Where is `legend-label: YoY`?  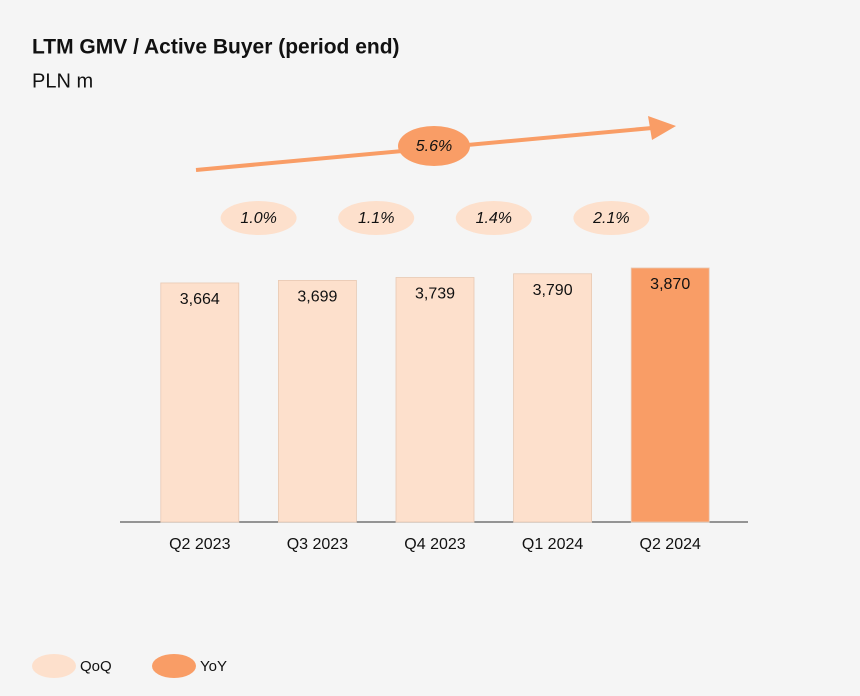 legend-label: YoY is located at coordinates (213, 666).